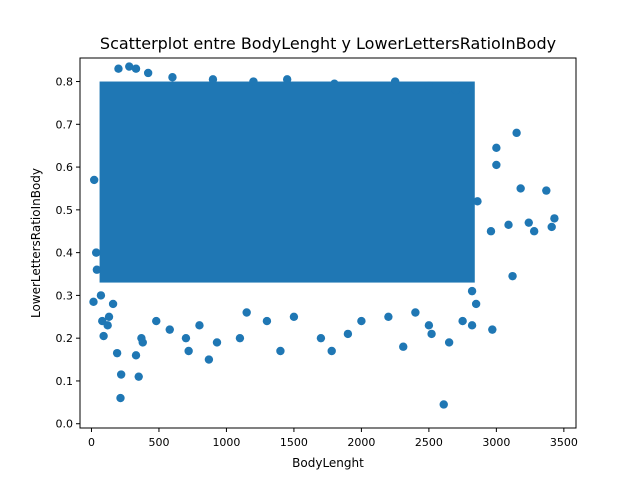 Image resolution: width=640 pixels, height=480 pixels. Describe the element at coordinates (65, 167) in the screenshot. I see `y-tick-label: 0.6` at that location.